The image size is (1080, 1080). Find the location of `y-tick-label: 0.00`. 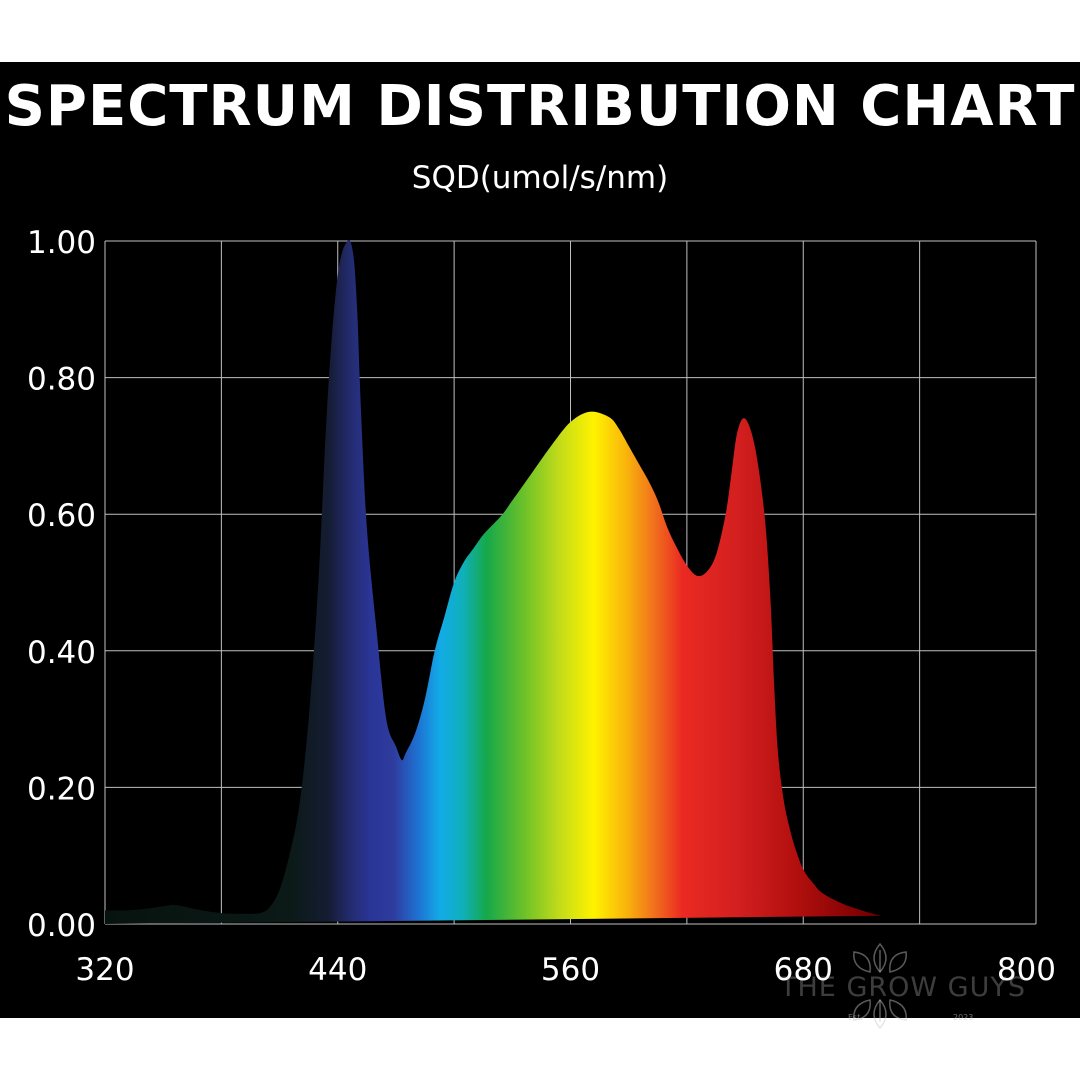

y-tick-label: 0.00 is located at coordinates (61, 926).